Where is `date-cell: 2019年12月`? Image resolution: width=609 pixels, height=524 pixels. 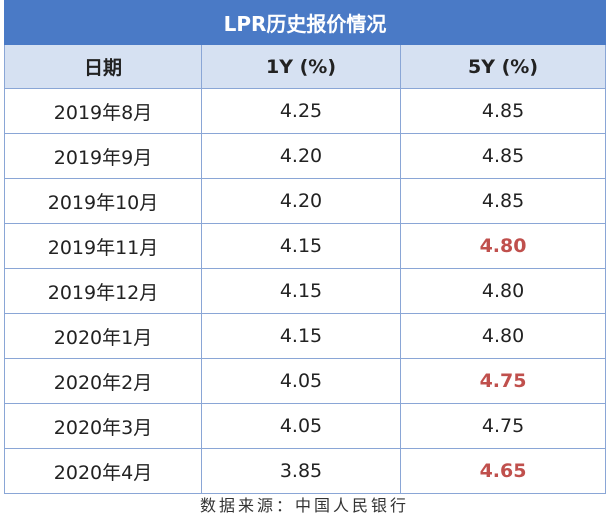
date-cell: 2019年12月 is located at coordinates (103, 291).